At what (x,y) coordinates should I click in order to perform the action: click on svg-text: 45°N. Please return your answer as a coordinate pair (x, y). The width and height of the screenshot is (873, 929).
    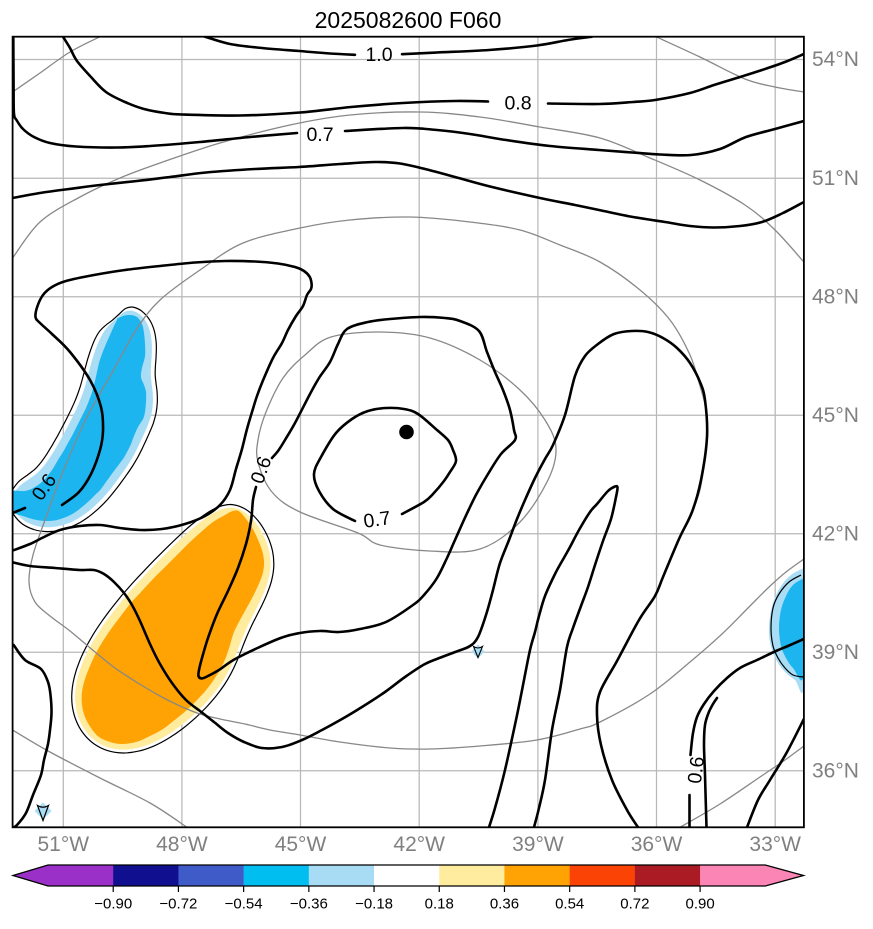
    Looking at the image, I should click on (835, 415).